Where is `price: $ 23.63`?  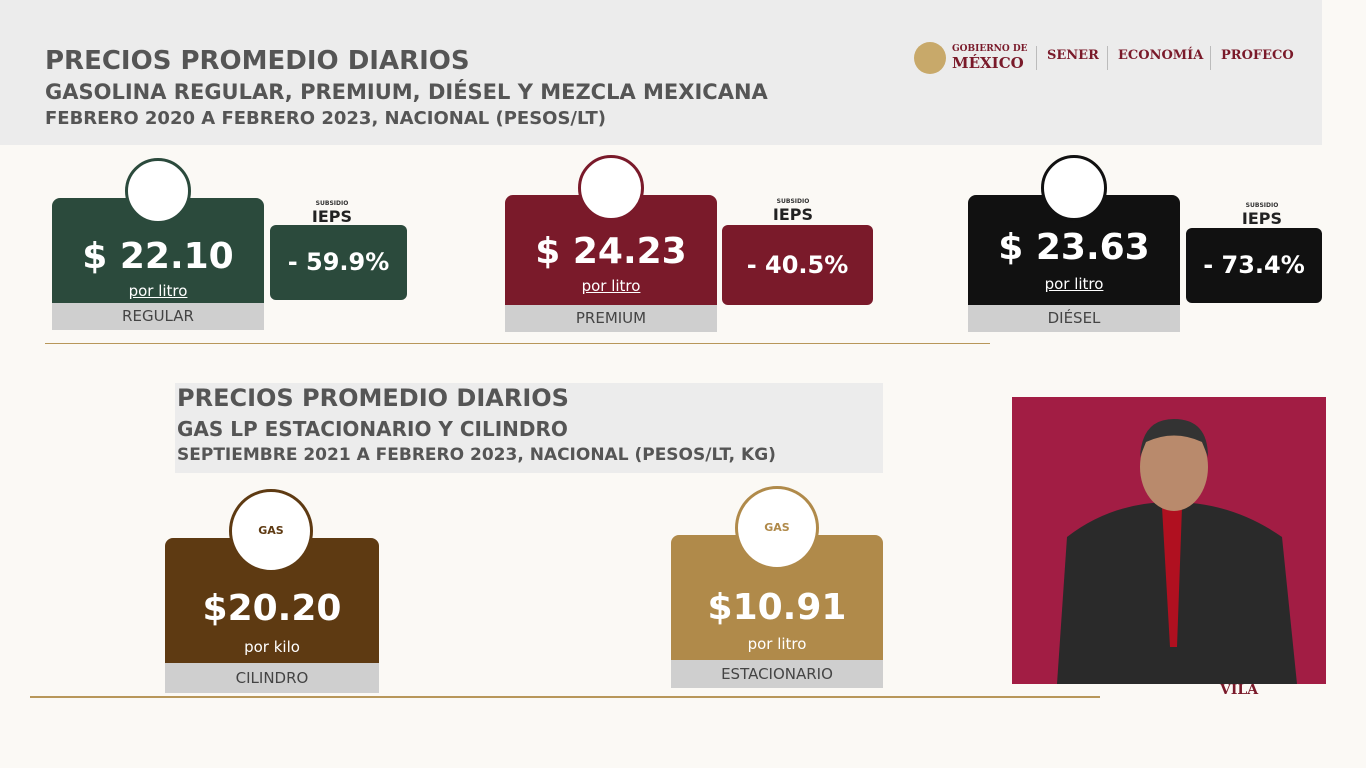 price: $ 23.63 is located at coordinates (1074, 247).